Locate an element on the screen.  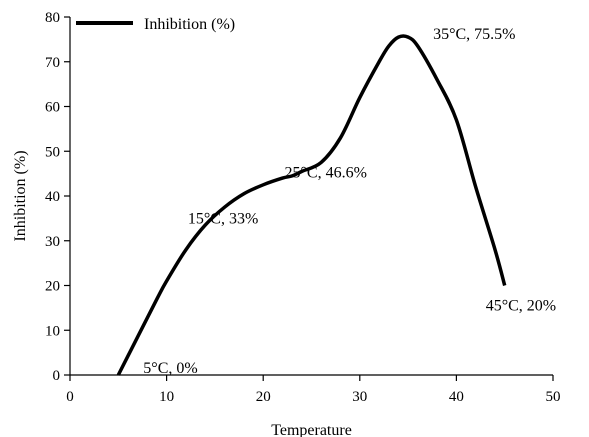
data-label: 45°C, 20% is located at coordinates (521, 306).